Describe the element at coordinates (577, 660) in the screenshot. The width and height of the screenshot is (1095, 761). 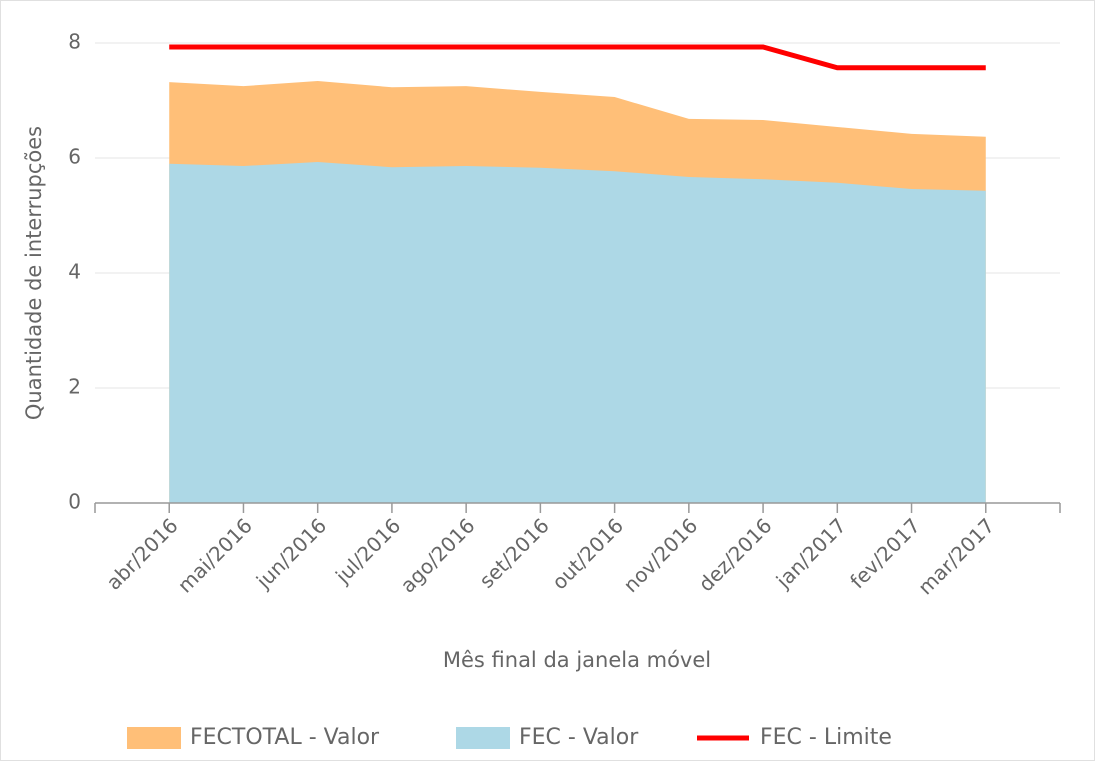
I see `x-axis-title: Mês final da janela móvel` at that location.